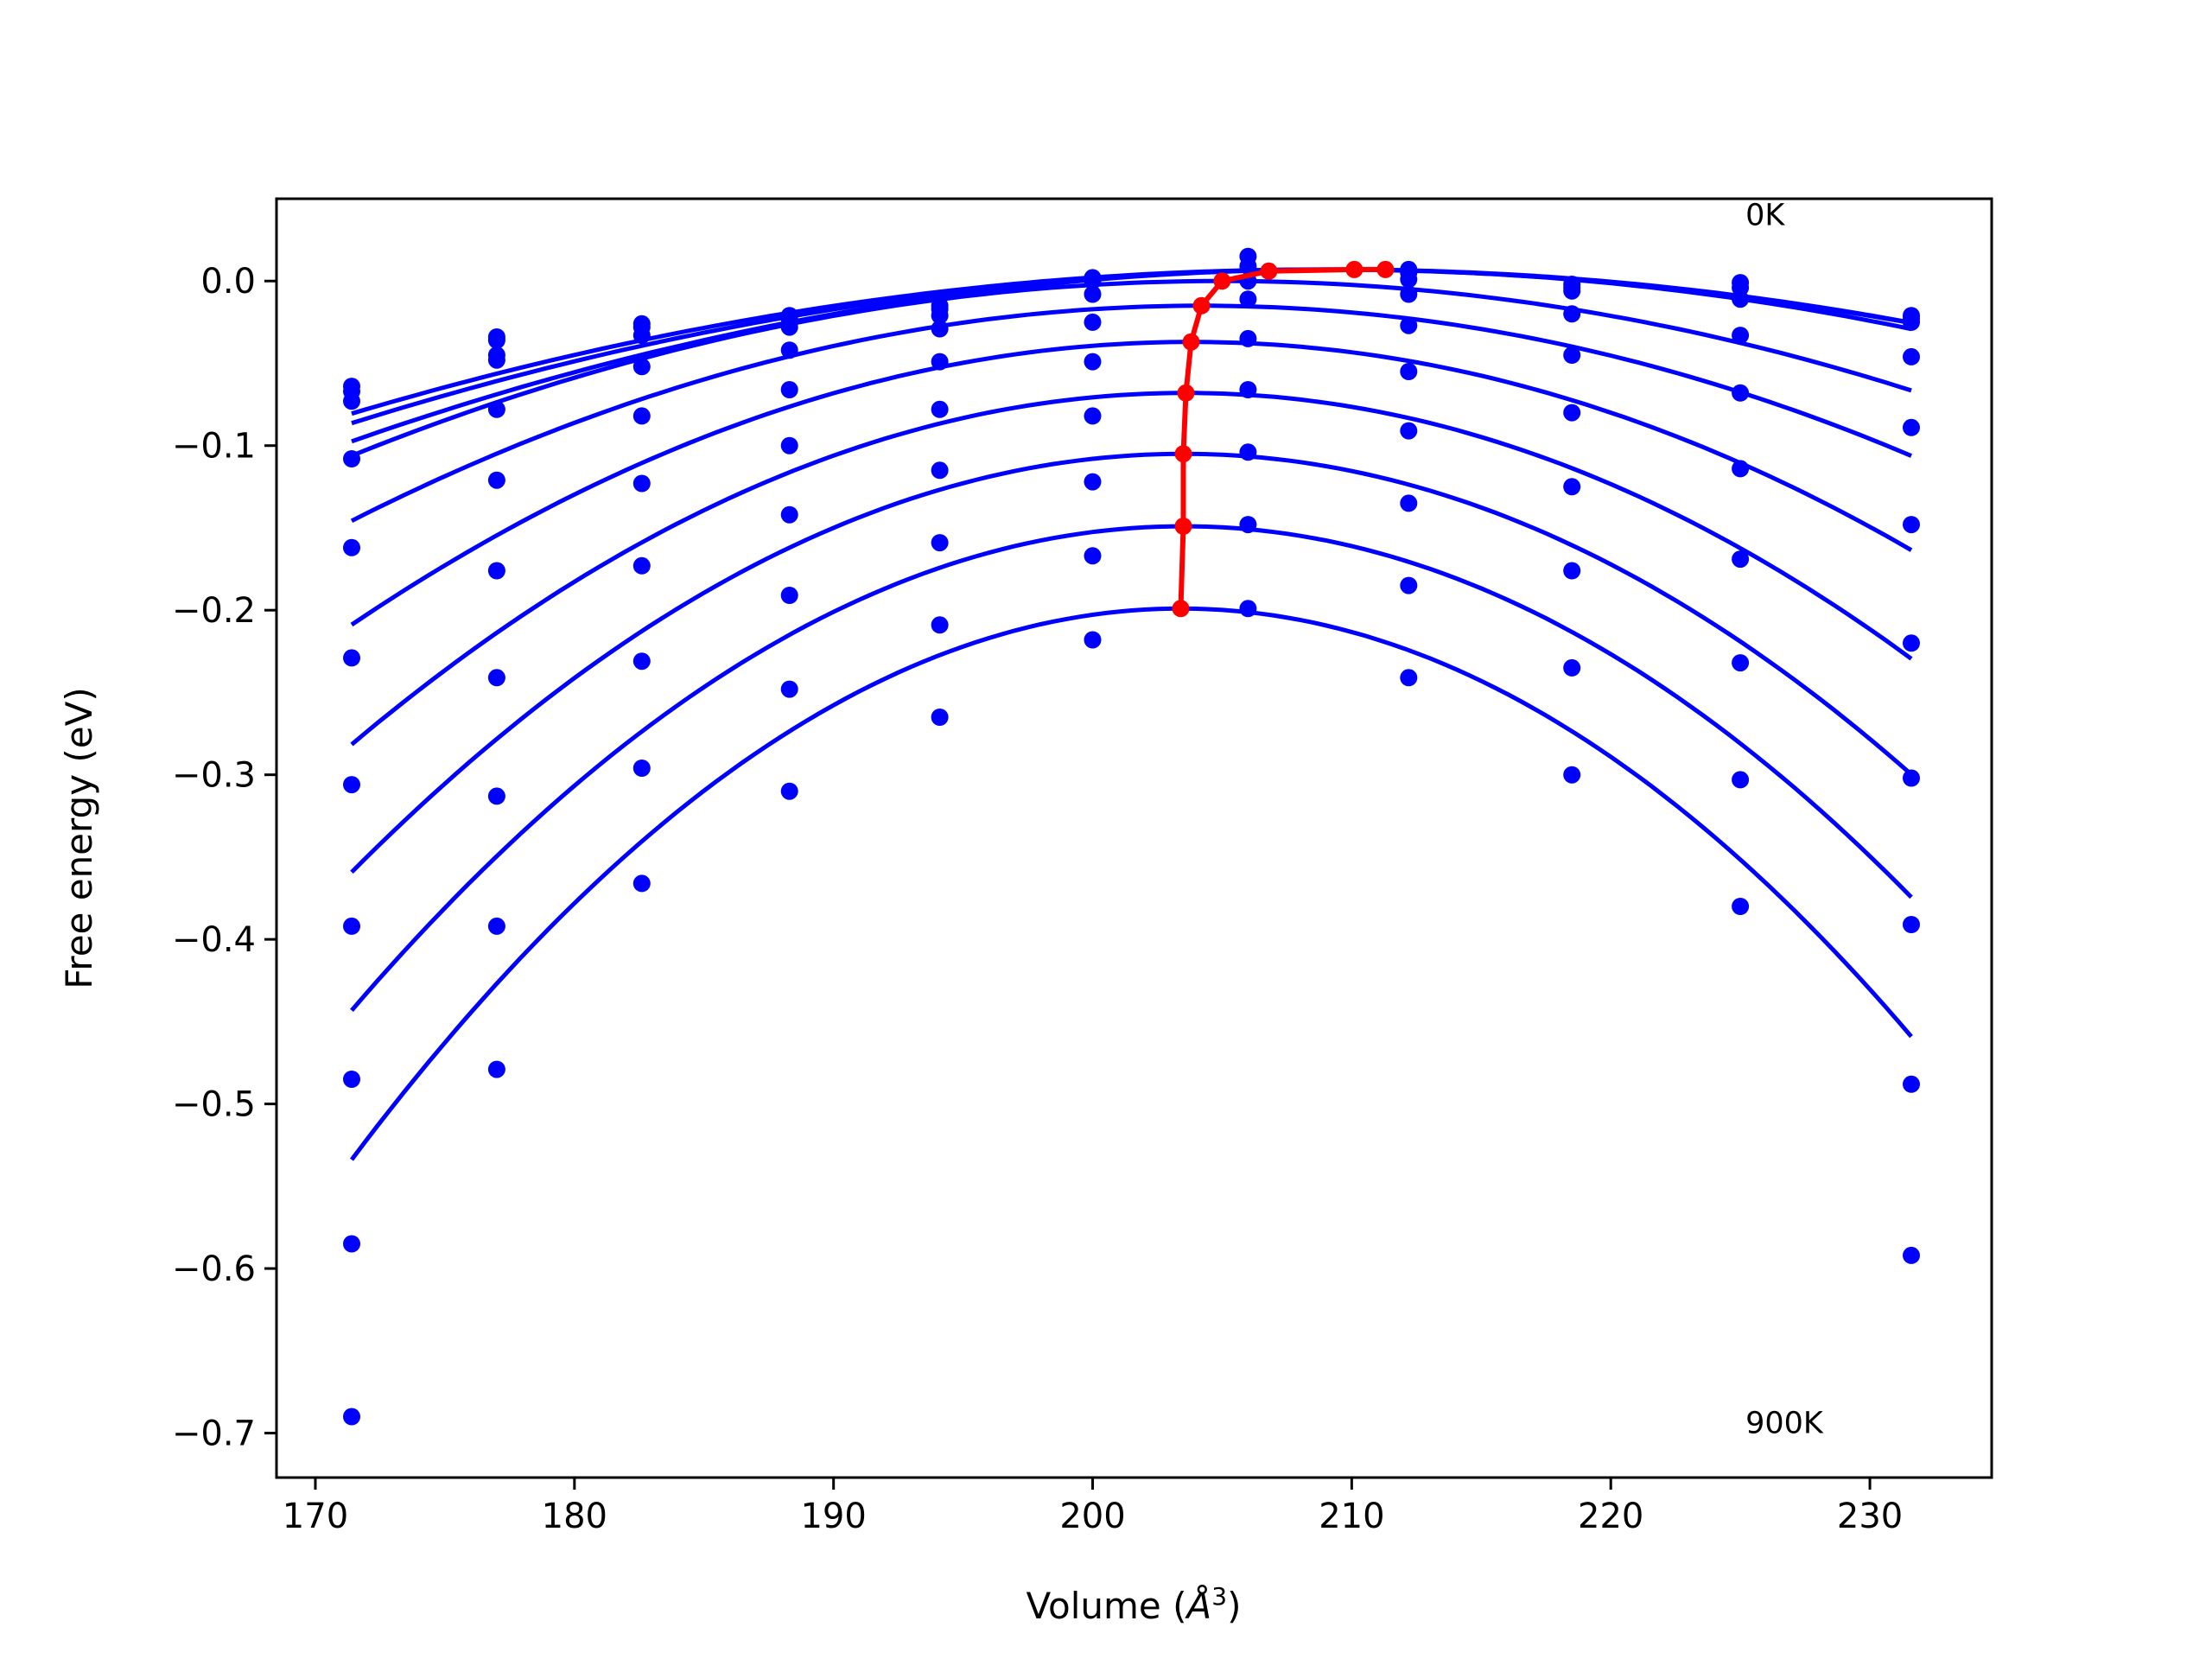 This screenshot has width=2212, height=1659. Describe the element at coordinates (214, 1434) in the screenshot. I see `y-tick-label: −0.7` at that location.